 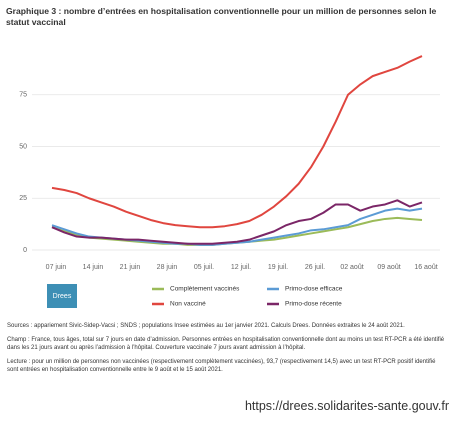 I want to click on y-tick-label: 50, so click(x=23, y=146).